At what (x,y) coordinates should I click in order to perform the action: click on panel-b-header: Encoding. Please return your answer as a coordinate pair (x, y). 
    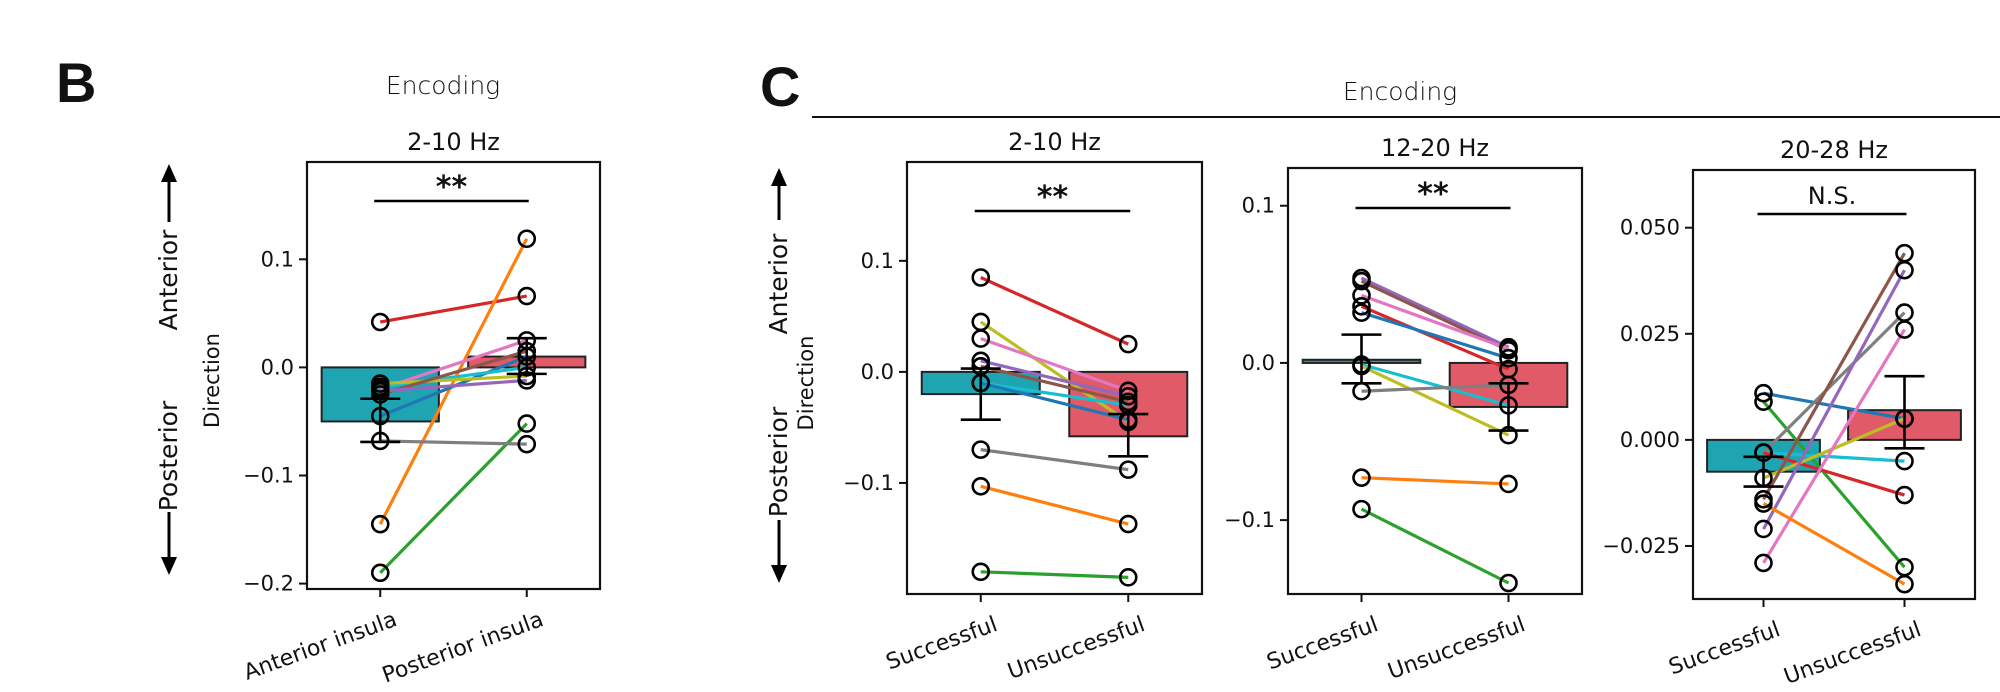
    Looking at the image, I should click on (443, 85).